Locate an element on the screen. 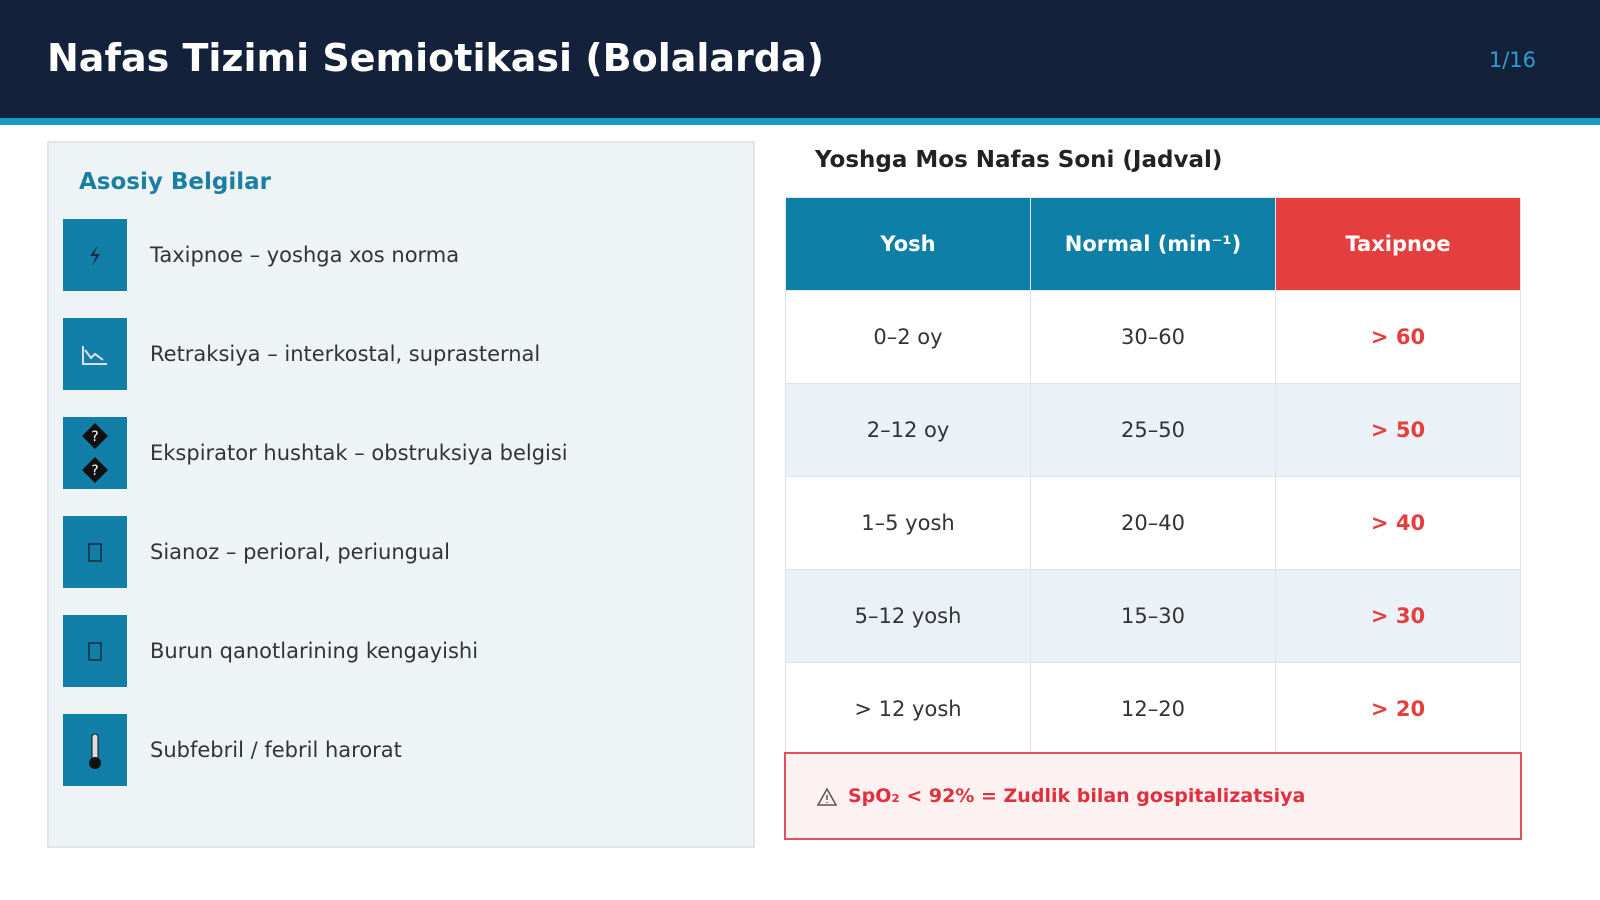  table-cell: 30–60 is located at coordinates (1153, 337).